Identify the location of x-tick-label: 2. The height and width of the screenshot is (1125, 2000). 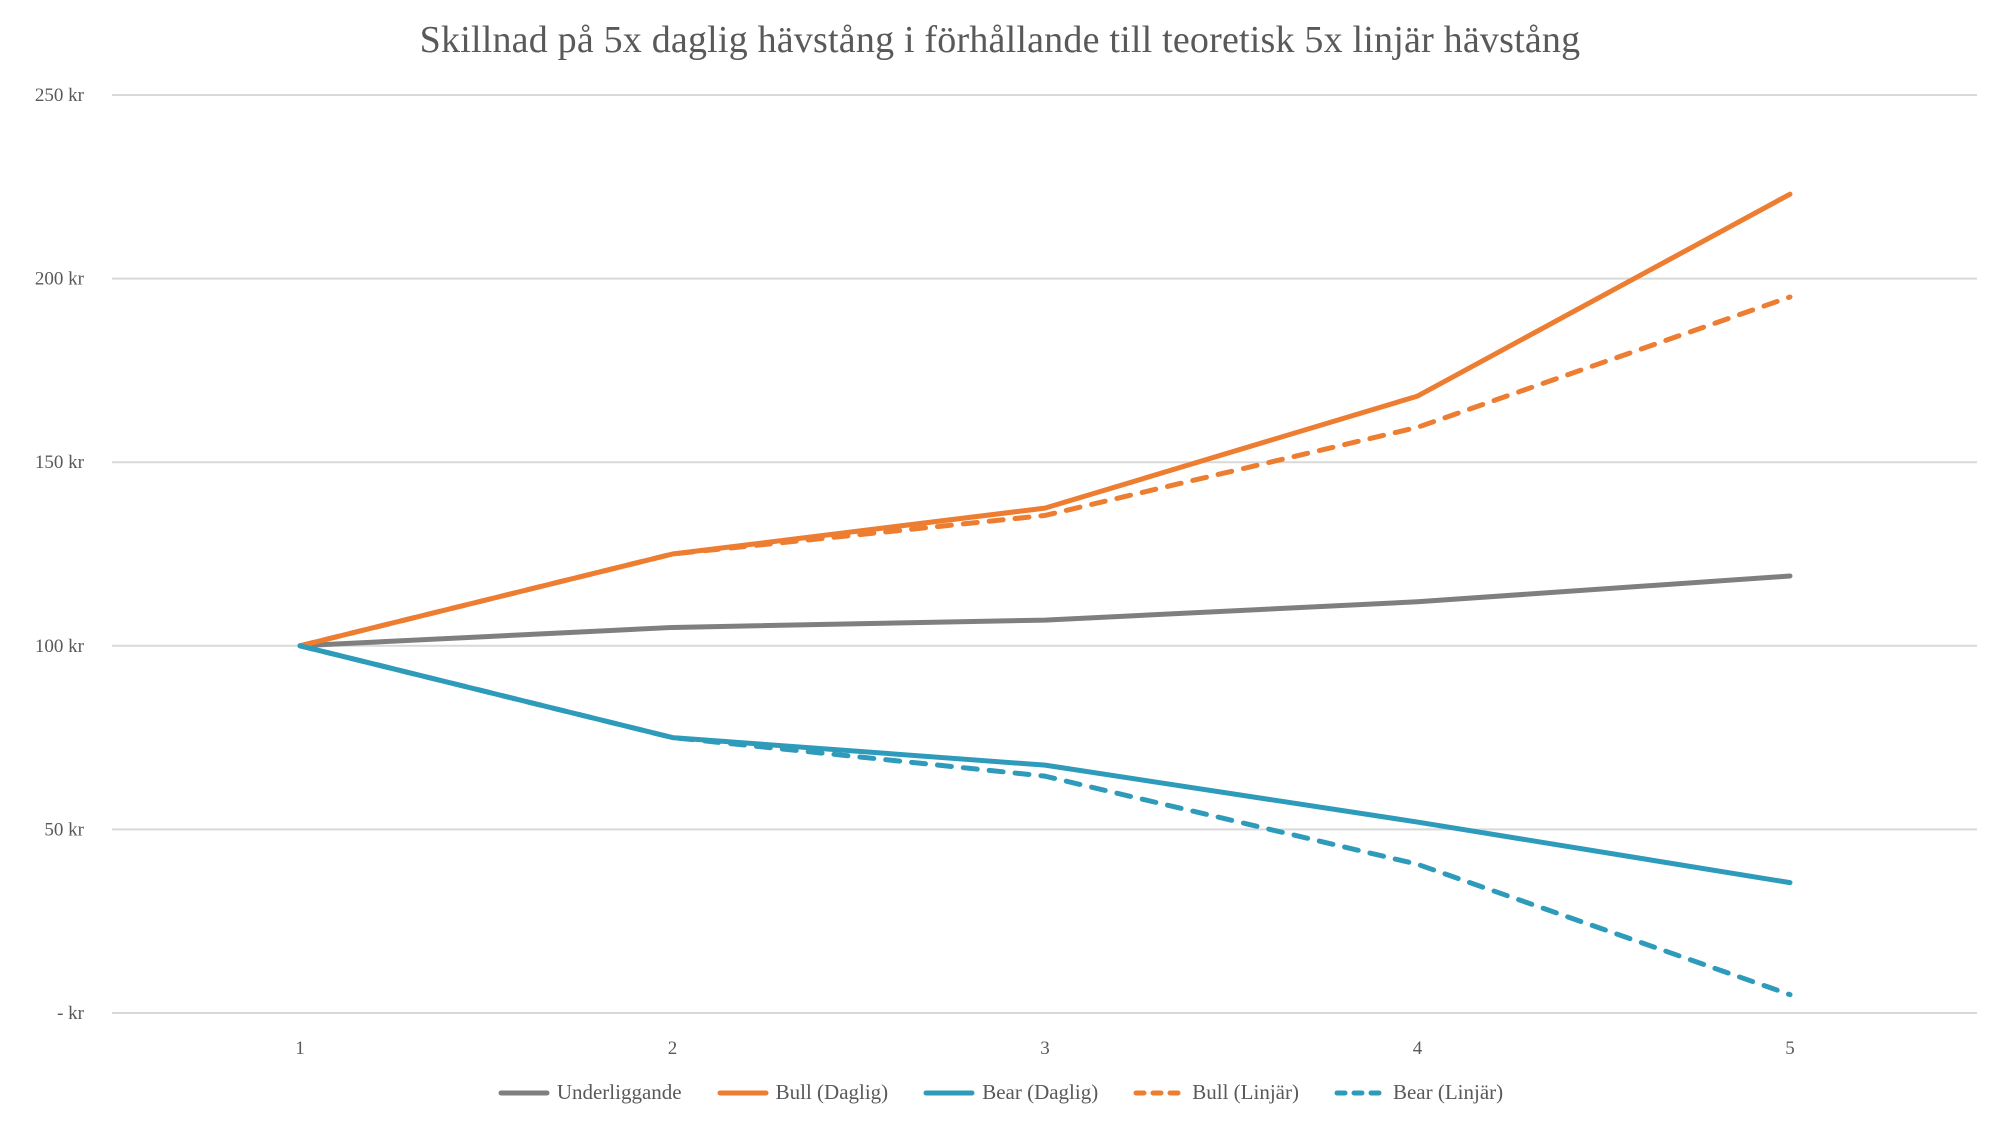
(673, 1048).